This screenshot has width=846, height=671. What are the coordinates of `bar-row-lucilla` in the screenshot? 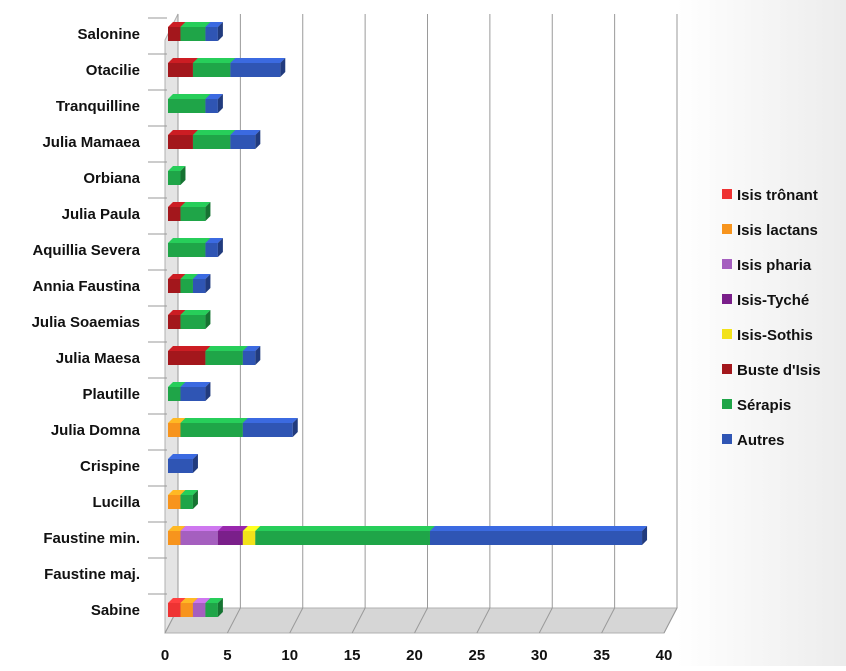 It's located at (183, 499).